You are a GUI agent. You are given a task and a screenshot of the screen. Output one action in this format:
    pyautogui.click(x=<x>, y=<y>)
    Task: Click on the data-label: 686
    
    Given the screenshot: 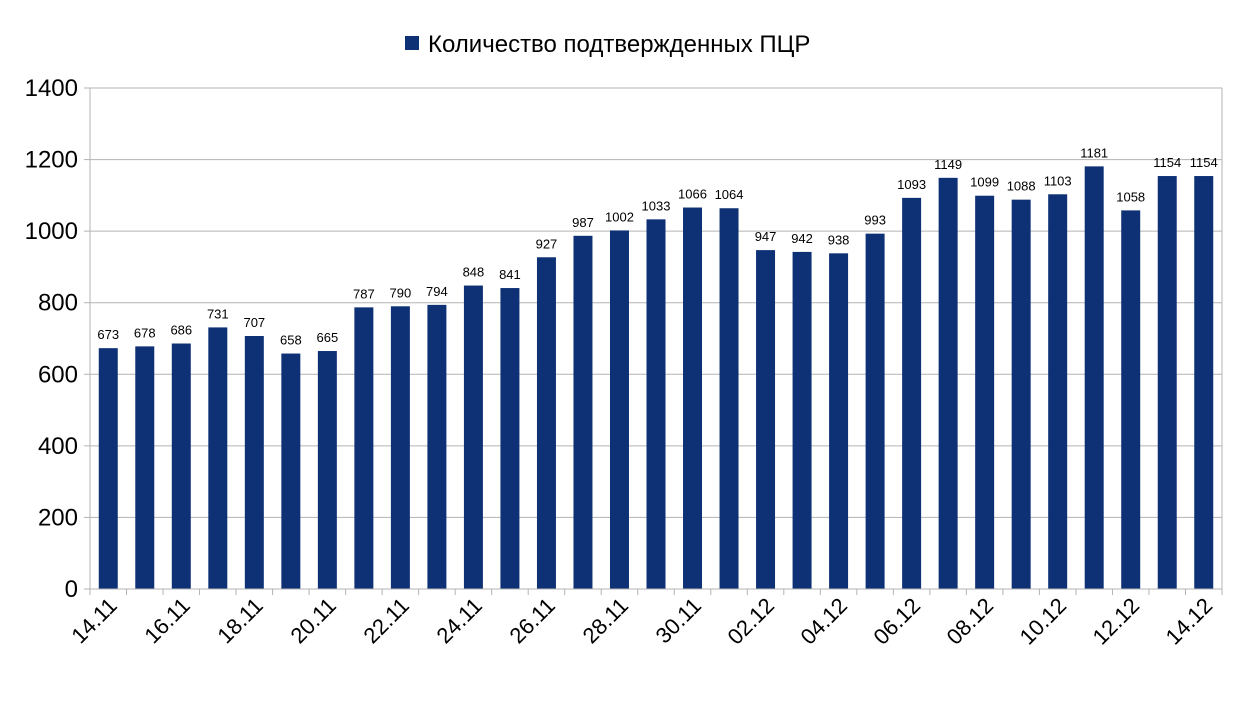 What is the action you would take?
    pyautogui.click(x=181, y=330)
    